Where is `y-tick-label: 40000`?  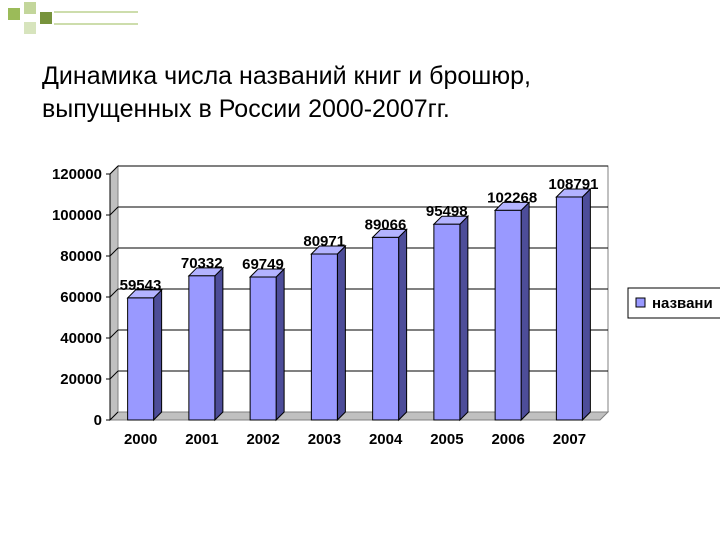 y-tick-label: 40000 is located at coordinates (81, 338).